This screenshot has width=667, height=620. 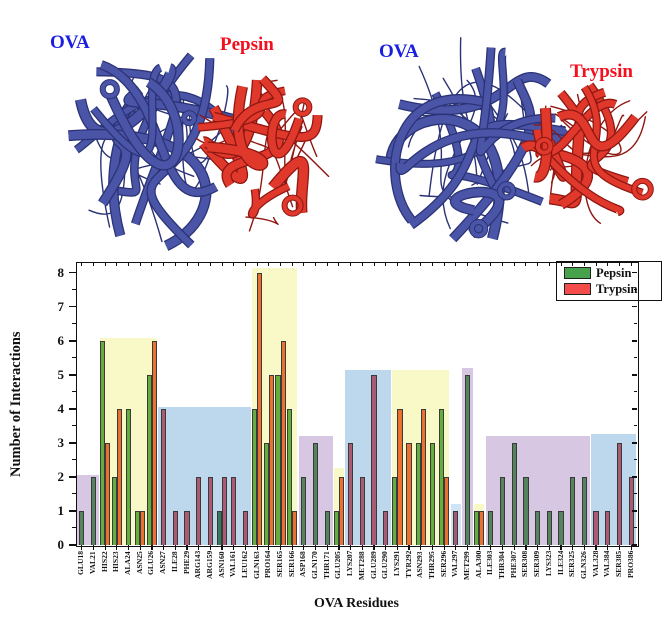 What do you see at coordinates (396, 564) in the screenshot?
I see `x-tick-label: LYS291` at bounding box center [396, 564].